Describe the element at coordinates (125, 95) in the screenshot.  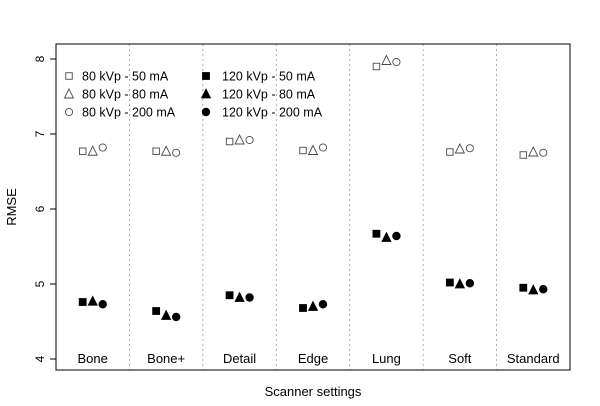
I see `legend-label: 80 kVp - 80 mA` at that location.